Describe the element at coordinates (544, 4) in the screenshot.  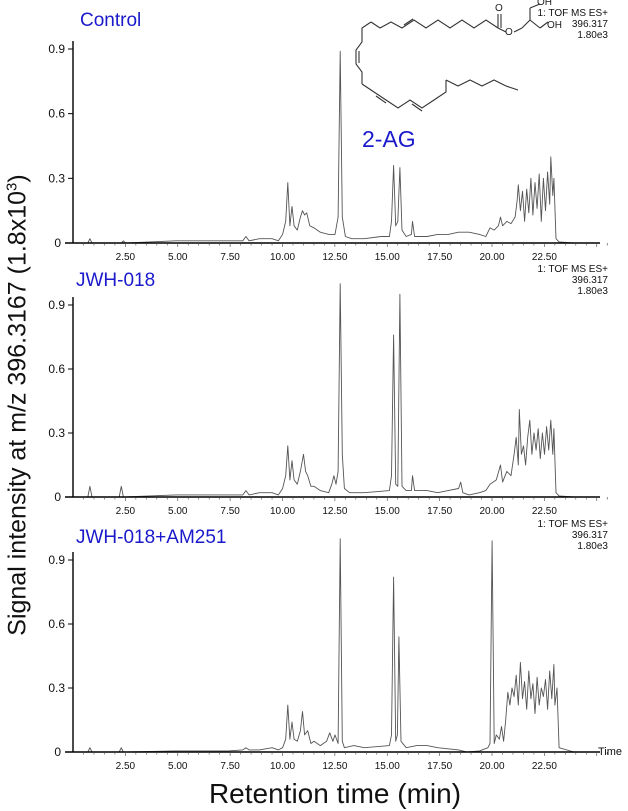
I see `structure-oh-top: OH` at that location.